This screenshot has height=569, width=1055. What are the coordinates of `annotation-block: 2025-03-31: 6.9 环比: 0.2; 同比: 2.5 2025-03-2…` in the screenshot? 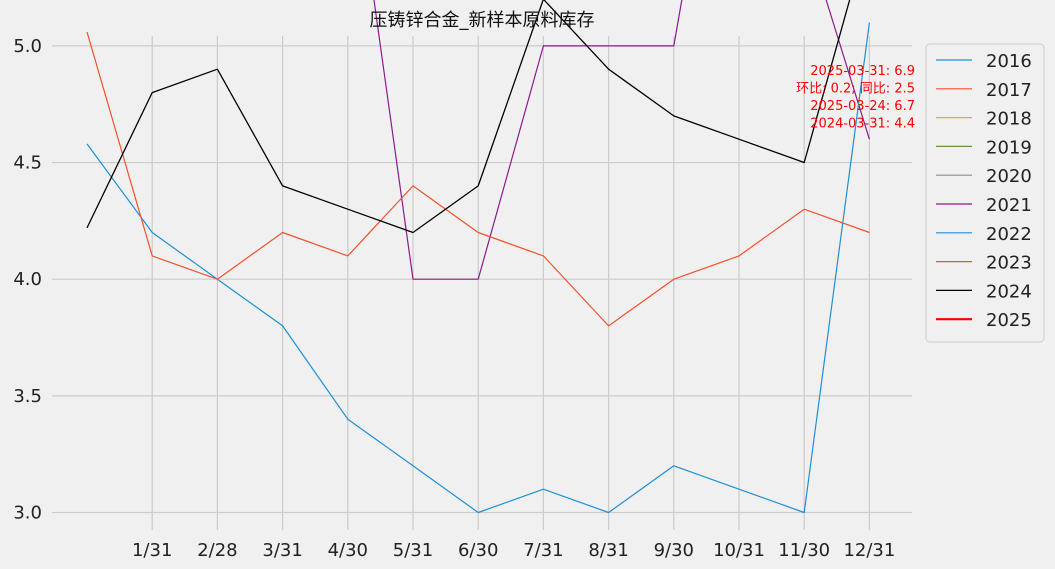 It's located at (855, 98).